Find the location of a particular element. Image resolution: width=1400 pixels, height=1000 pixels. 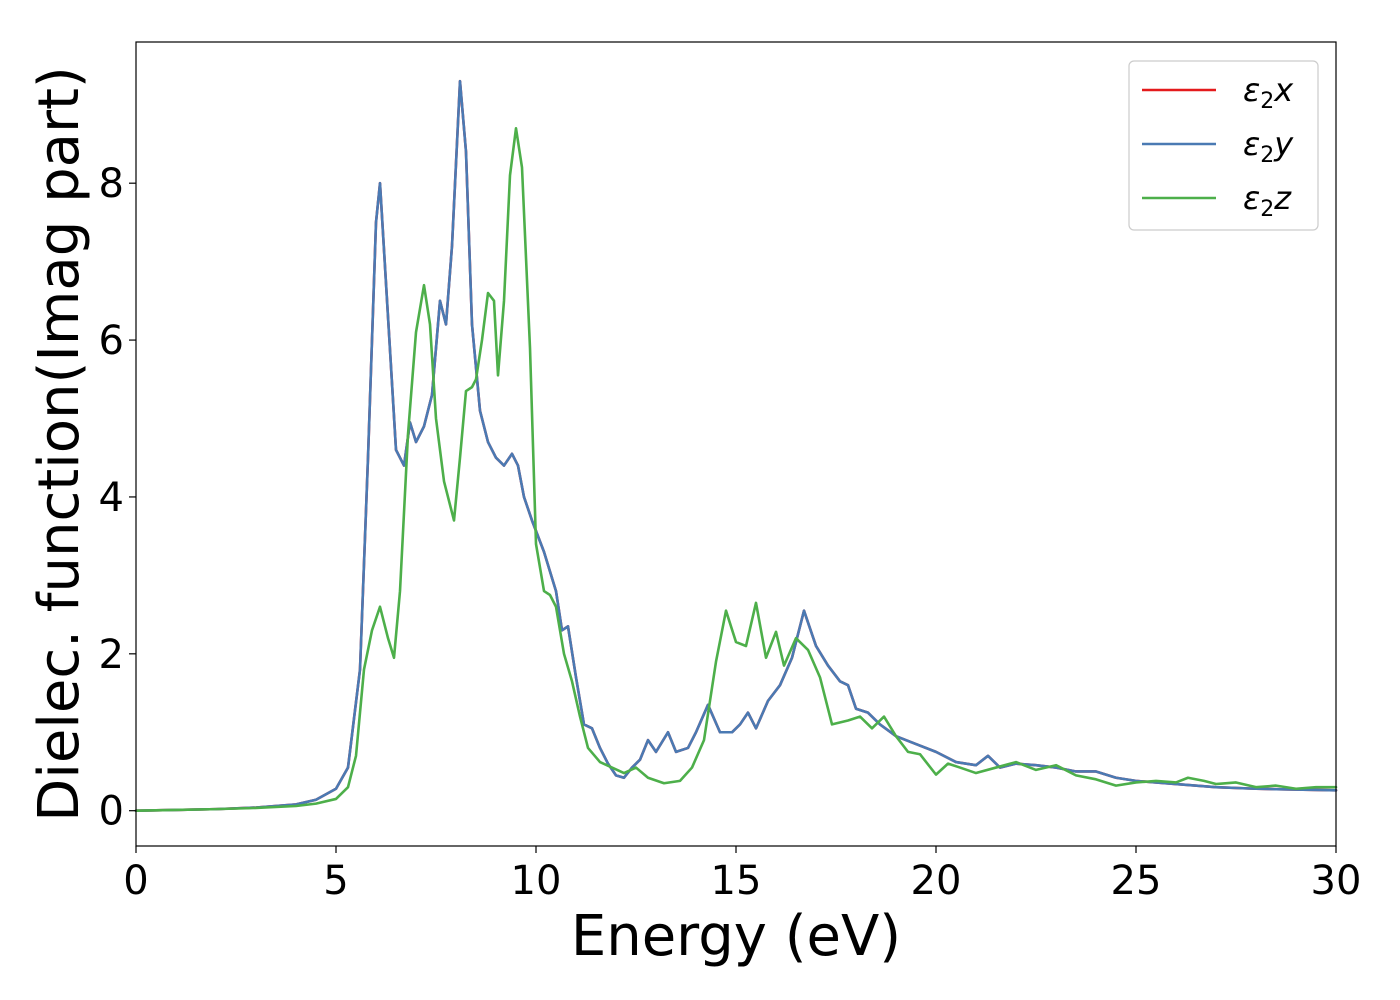

y-tick-label: 0 is located at coordinates (111, 812).